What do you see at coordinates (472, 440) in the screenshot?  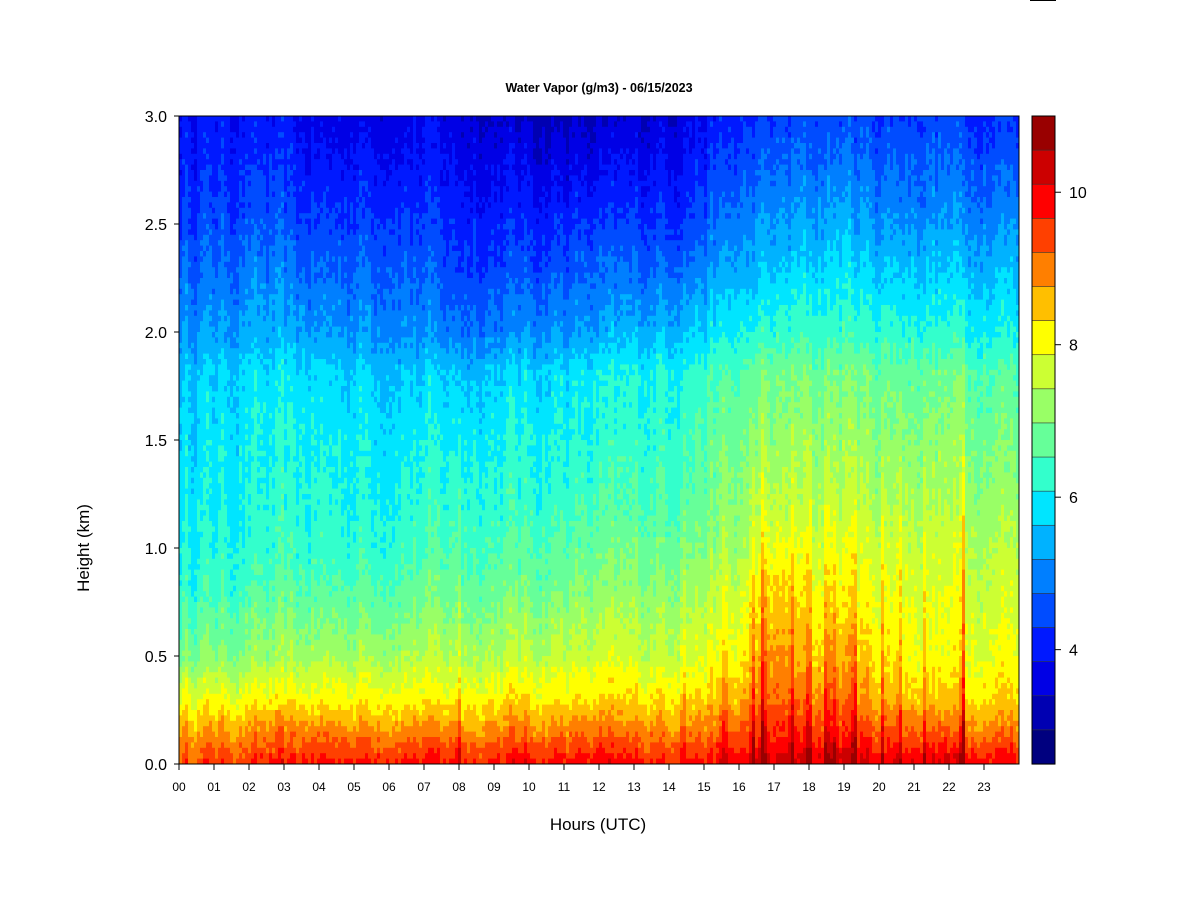 I see `heatmap-column` at bounding box center [472, 440].